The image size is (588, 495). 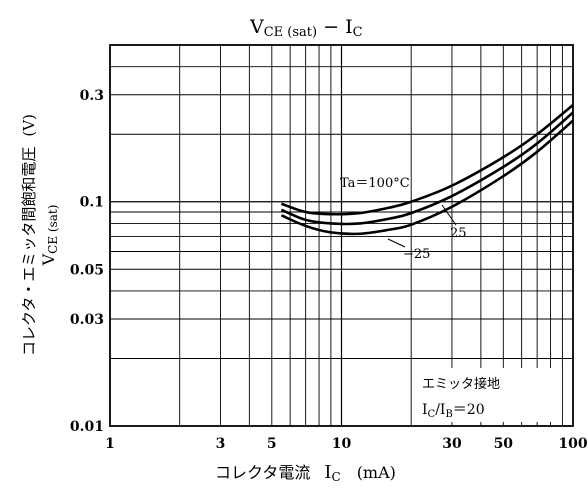 What do you see at coordinates (87, 320) in the screenshot?
I see `y-tick-label: 0.03` at bounding box center [87, 320].